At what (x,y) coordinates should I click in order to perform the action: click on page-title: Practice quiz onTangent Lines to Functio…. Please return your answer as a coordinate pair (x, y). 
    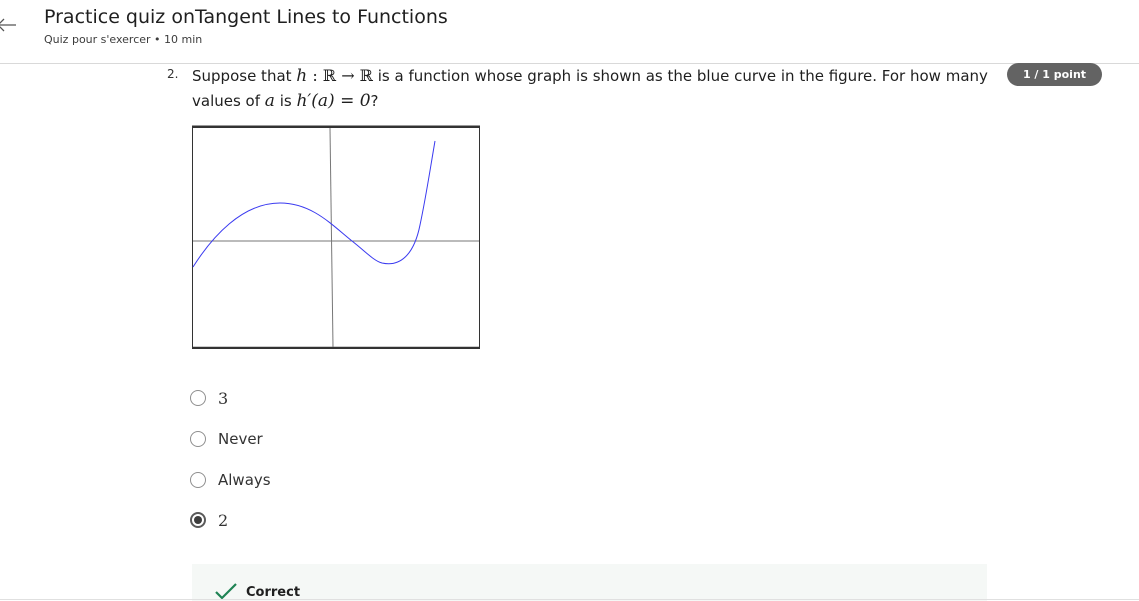
    Looking at the image, I should click on (246, 17).